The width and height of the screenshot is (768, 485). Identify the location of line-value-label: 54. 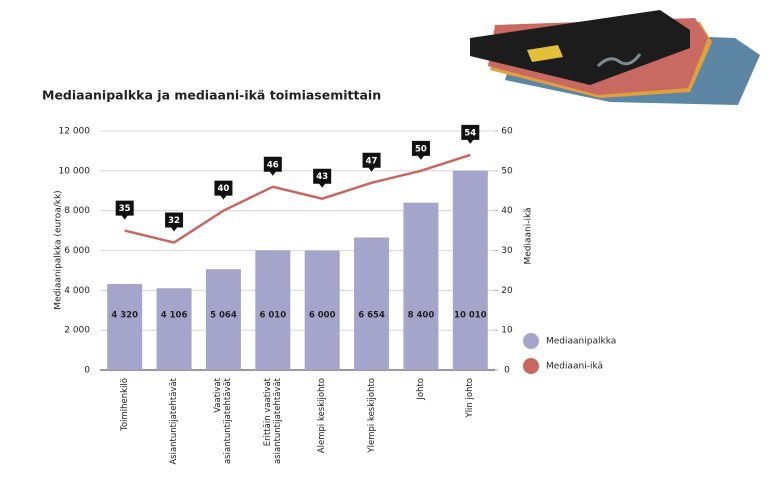
(470, 133).